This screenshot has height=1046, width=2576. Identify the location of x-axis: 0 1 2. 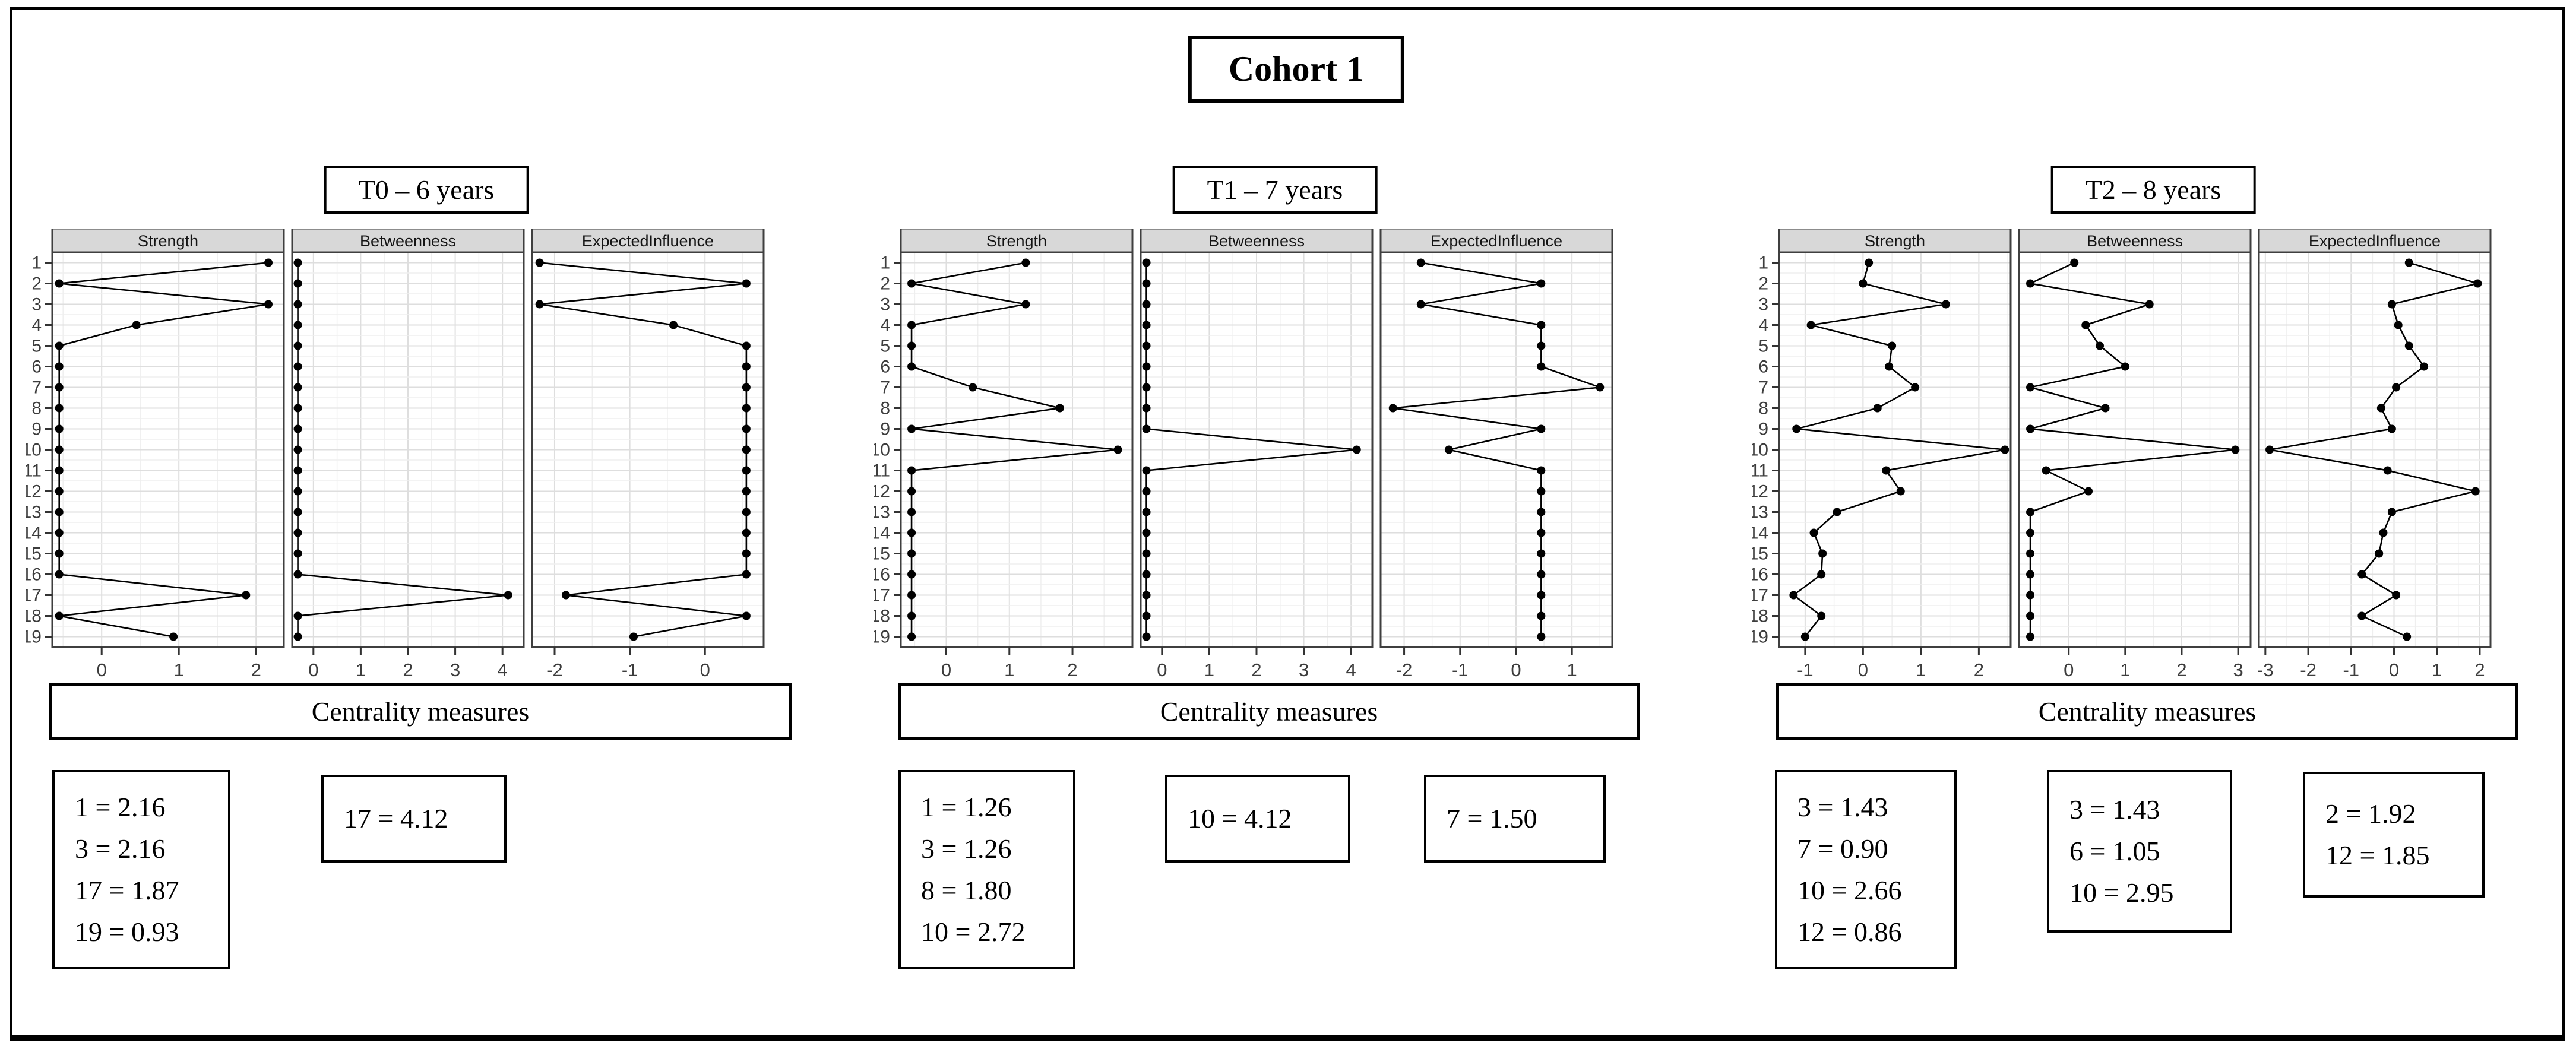
(179, 663).